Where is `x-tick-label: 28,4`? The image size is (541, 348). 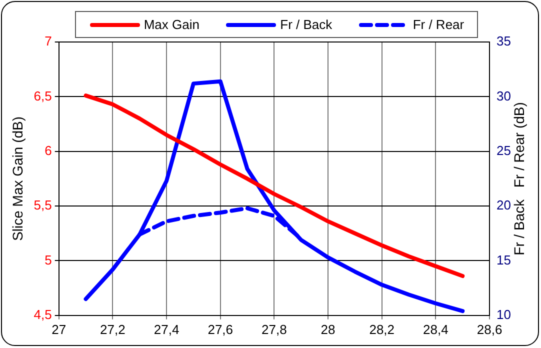
x-tick-label: 28,4 is located at coordinates (435, 329).